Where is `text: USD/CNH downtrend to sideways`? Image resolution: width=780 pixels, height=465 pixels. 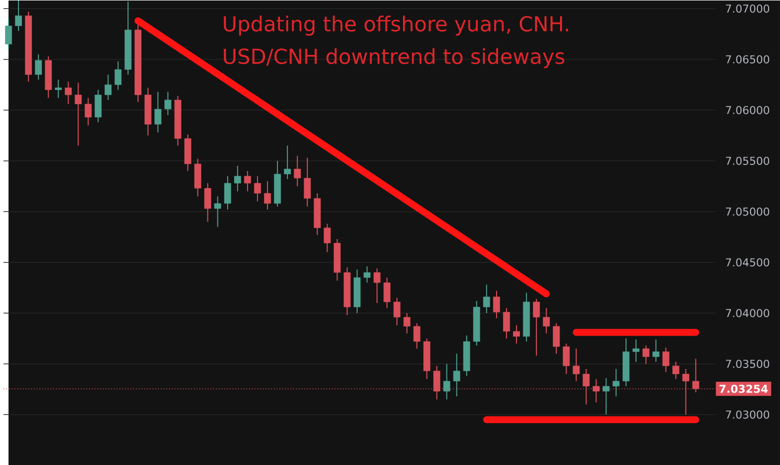
text: USD/CNH downtrend to sideways is located at coordinates (394, 58).